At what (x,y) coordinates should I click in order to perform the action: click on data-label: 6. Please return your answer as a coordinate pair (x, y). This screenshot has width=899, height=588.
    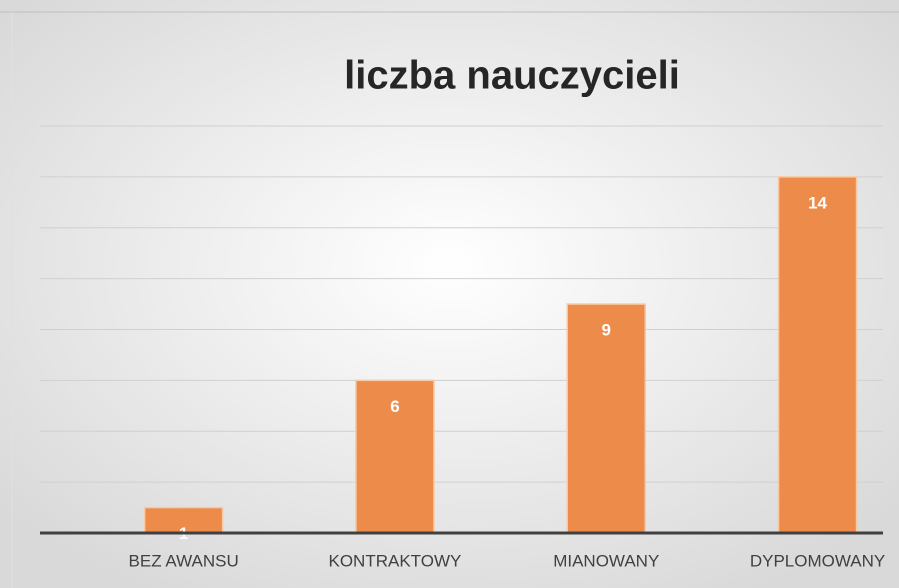
    Looking at the image, I should click on (394, 406).